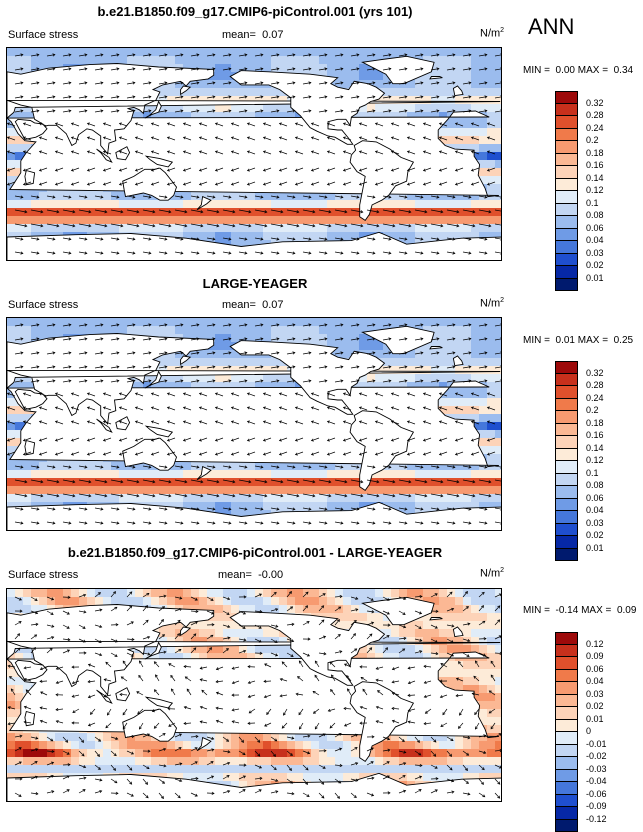  What do you see at coordinates (565, 340) in the screenshot?
I see `min-value: 0.01` at bounding box center [565, 340].